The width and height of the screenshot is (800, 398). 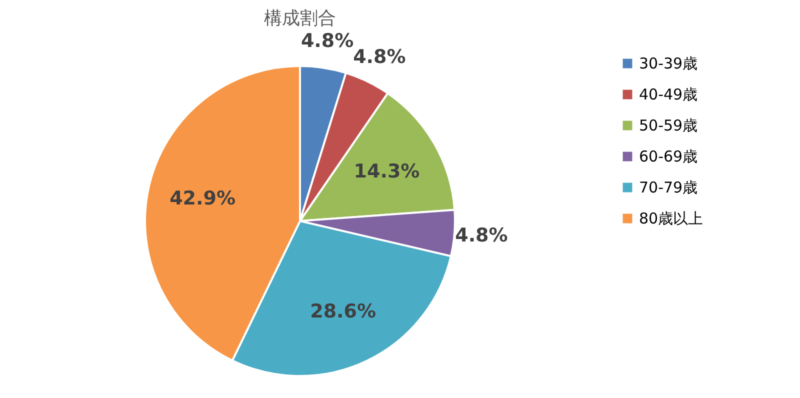 I want to click on legend-label: 40-49歳, so click(x=668, y=95).